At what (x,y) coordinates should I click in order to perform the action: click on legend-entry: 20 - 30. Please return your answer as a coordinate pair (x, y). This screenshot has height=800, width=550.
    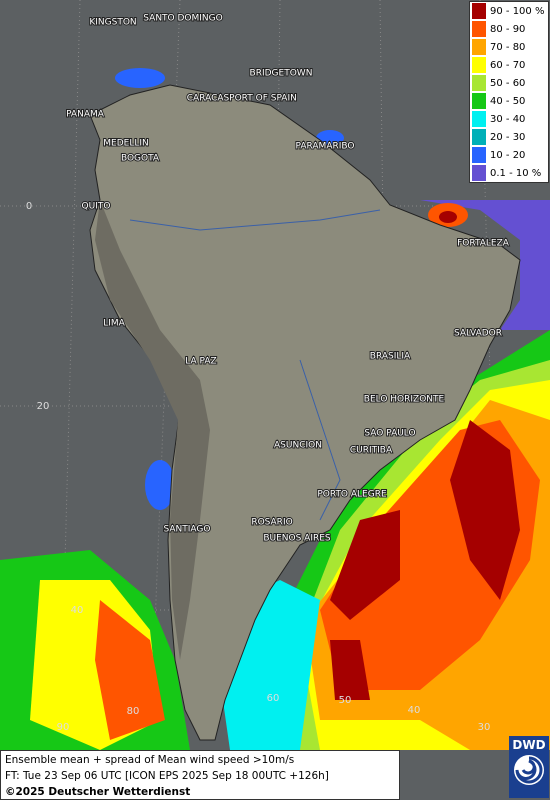
    Looking at the image, I should click on (509, 137).